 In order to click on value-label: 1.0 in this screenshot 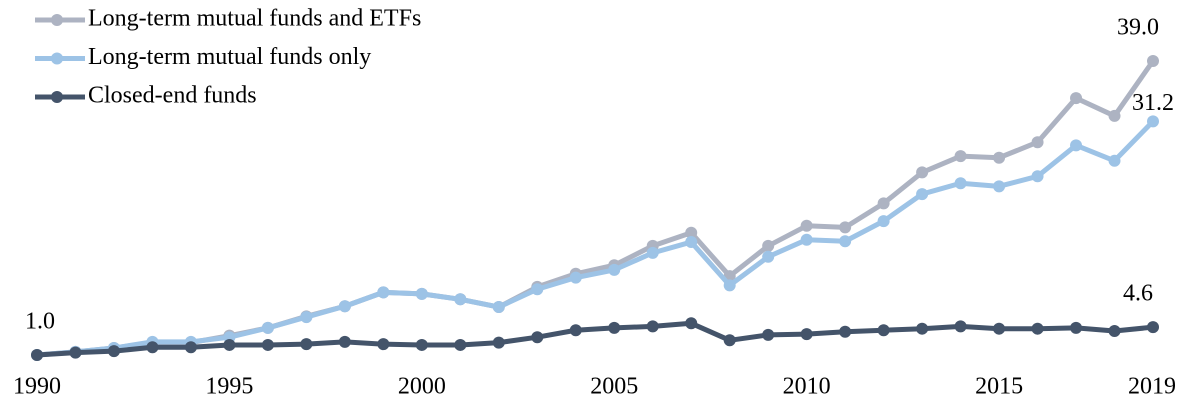, I will do `click(40, 322)`.